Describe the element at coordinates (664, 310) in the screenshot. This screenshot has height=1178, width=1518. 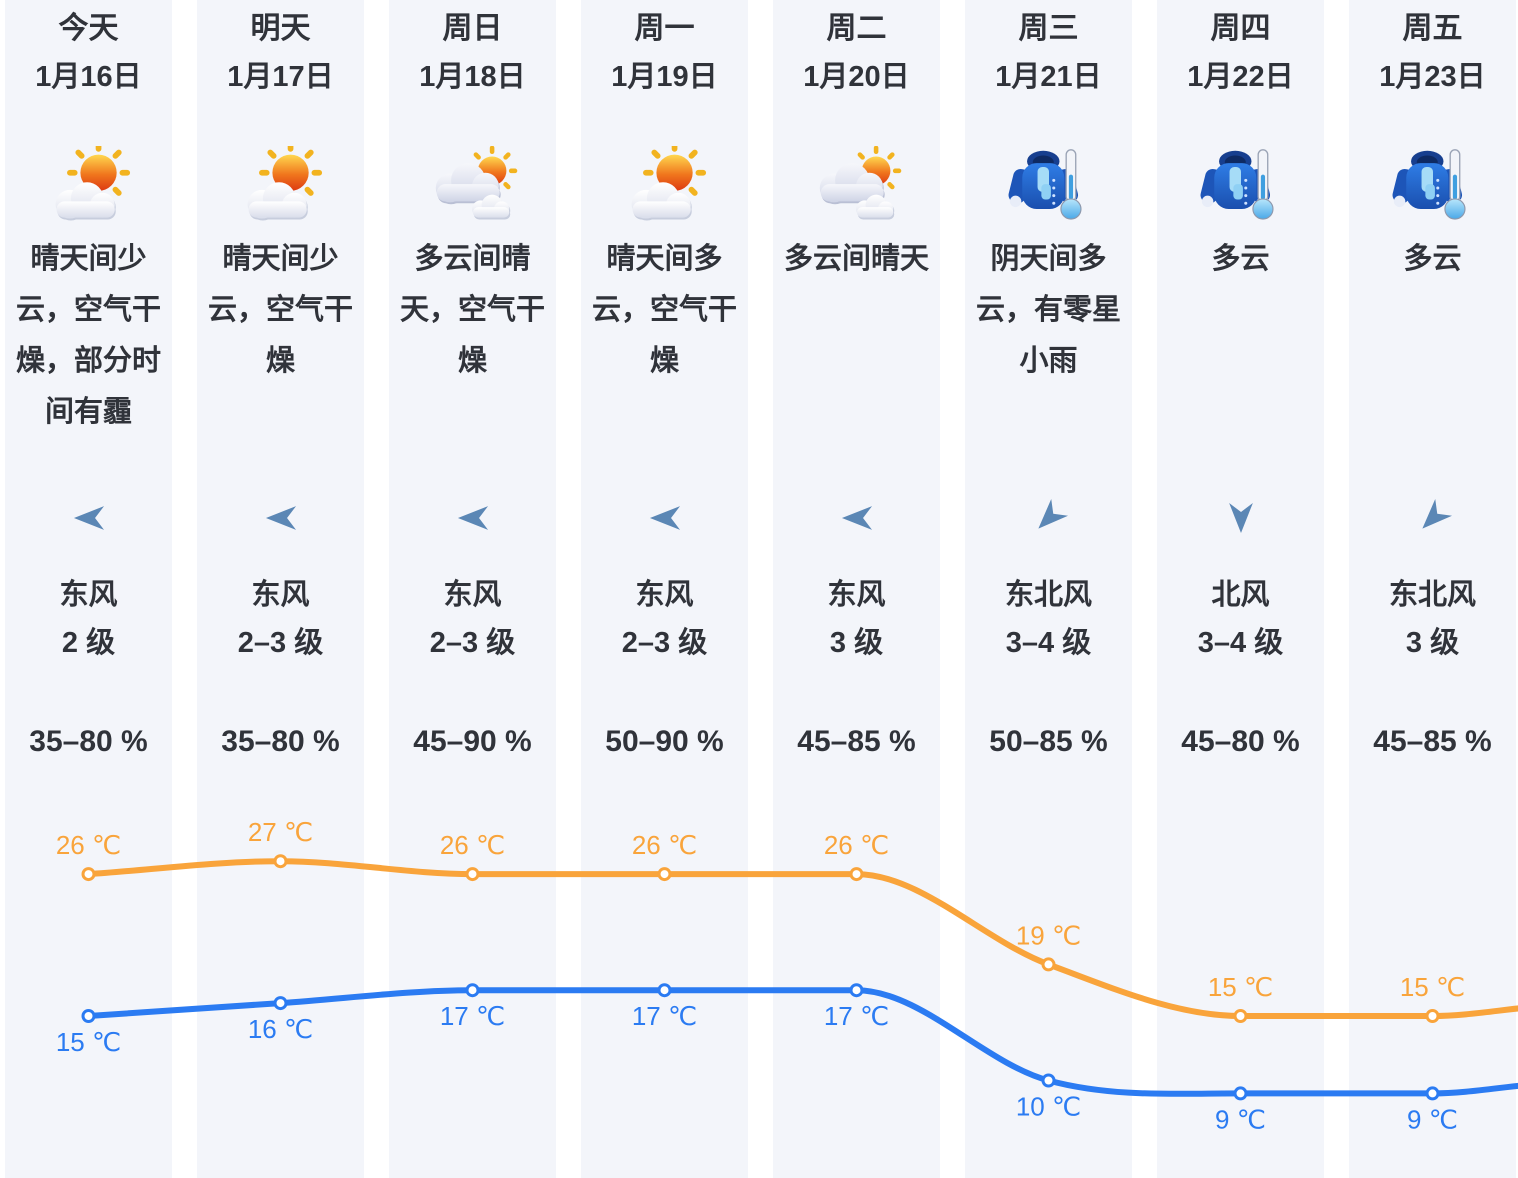
I see `weather-description: 晴天间多云，空气干燥` at that location.